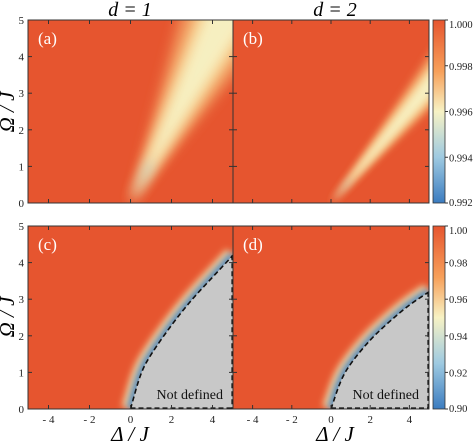 The height and width of the screenshot is (445, 474). I want to click on colorbar-tick-label: 0.996, so click(461, 113).